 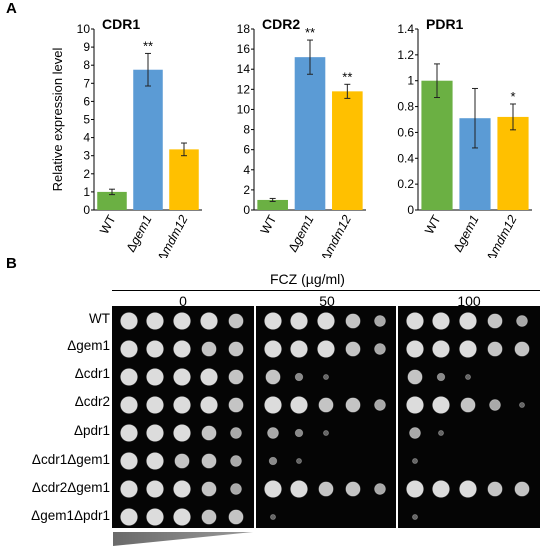 What do you see at coordinates (464, 137) in the screenshot?
I see `chart-pdr1: 0 0.2 0.4 0.6 0.8 1 1.2 1.4 PDR1 WT Δgem1 * Δmdm12` at bounding box center [464, 137].